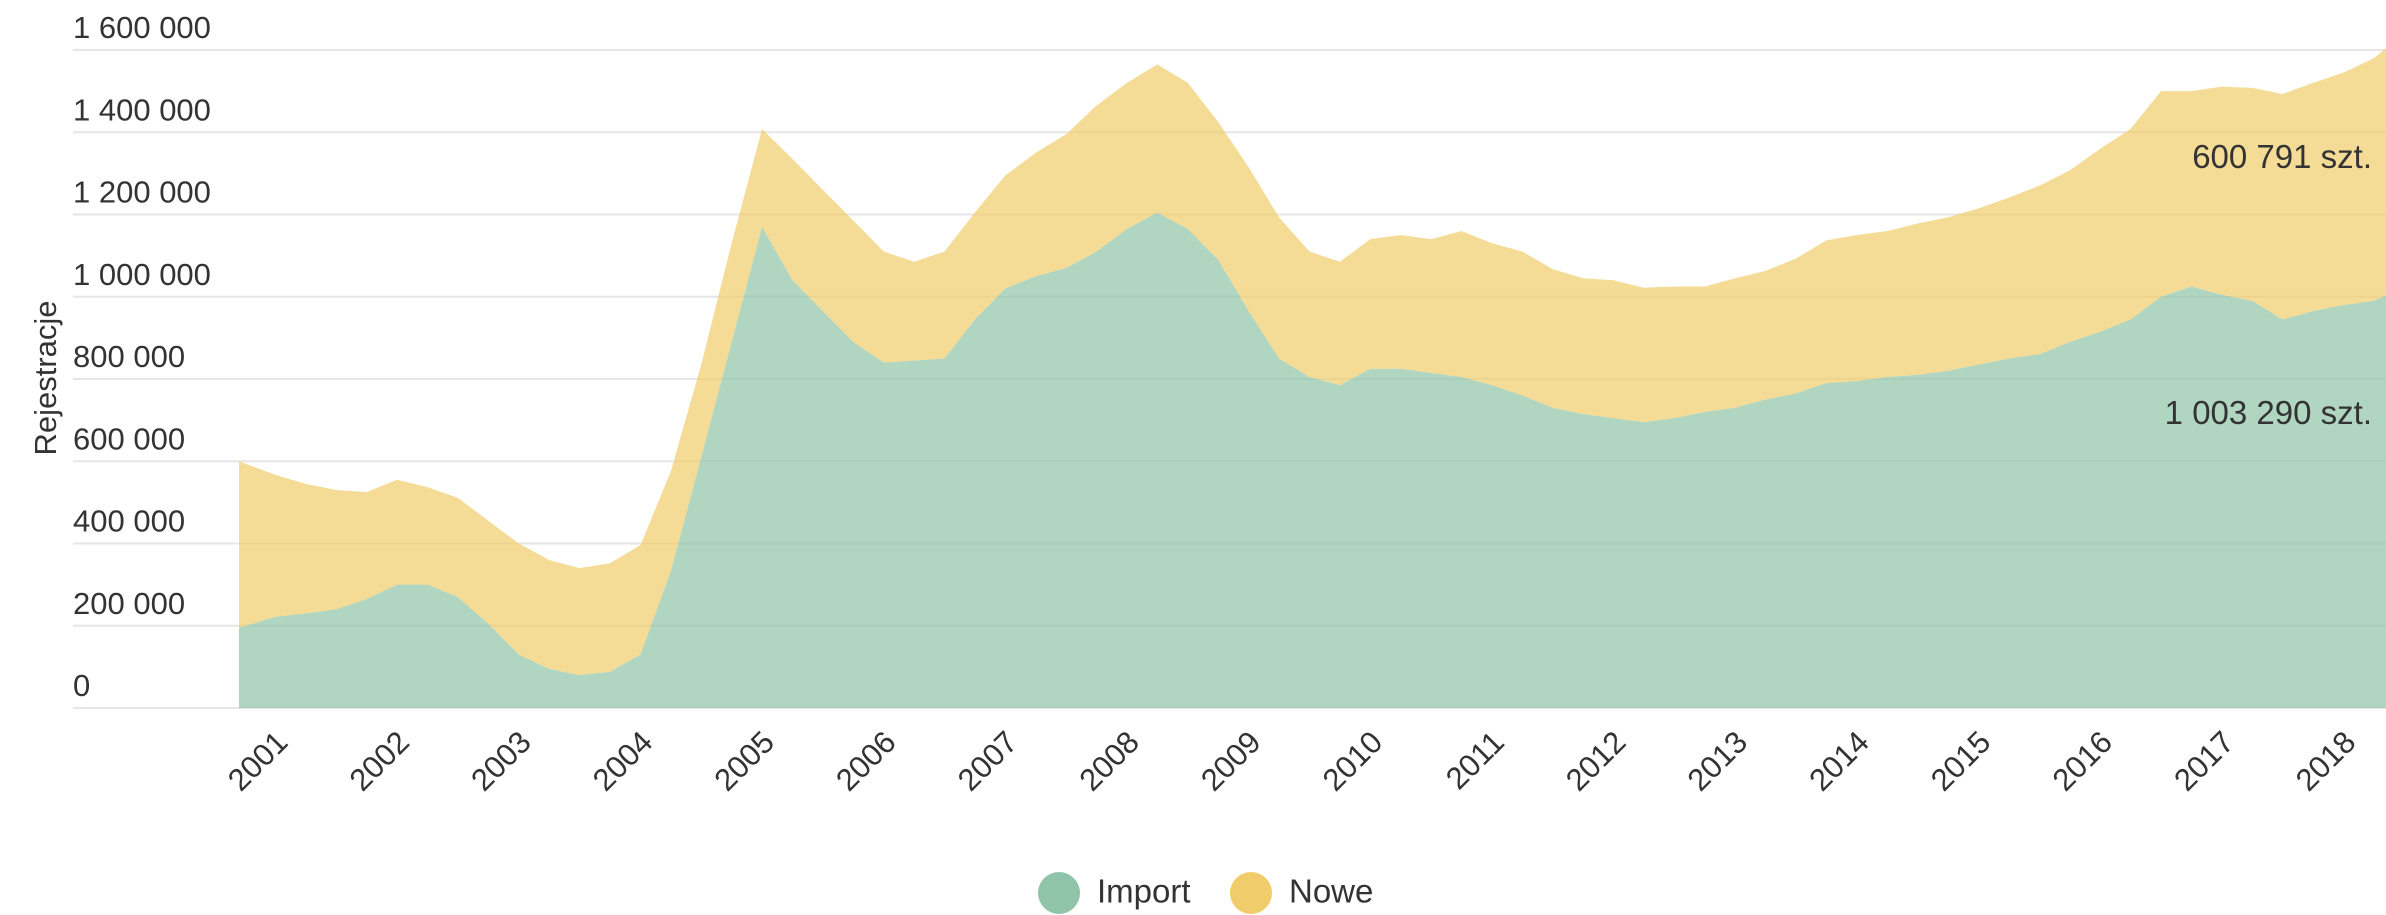 The width and height of the screenshot is (2386, 915). I want to click on x-tick-label: 2004, so click(623, 761).